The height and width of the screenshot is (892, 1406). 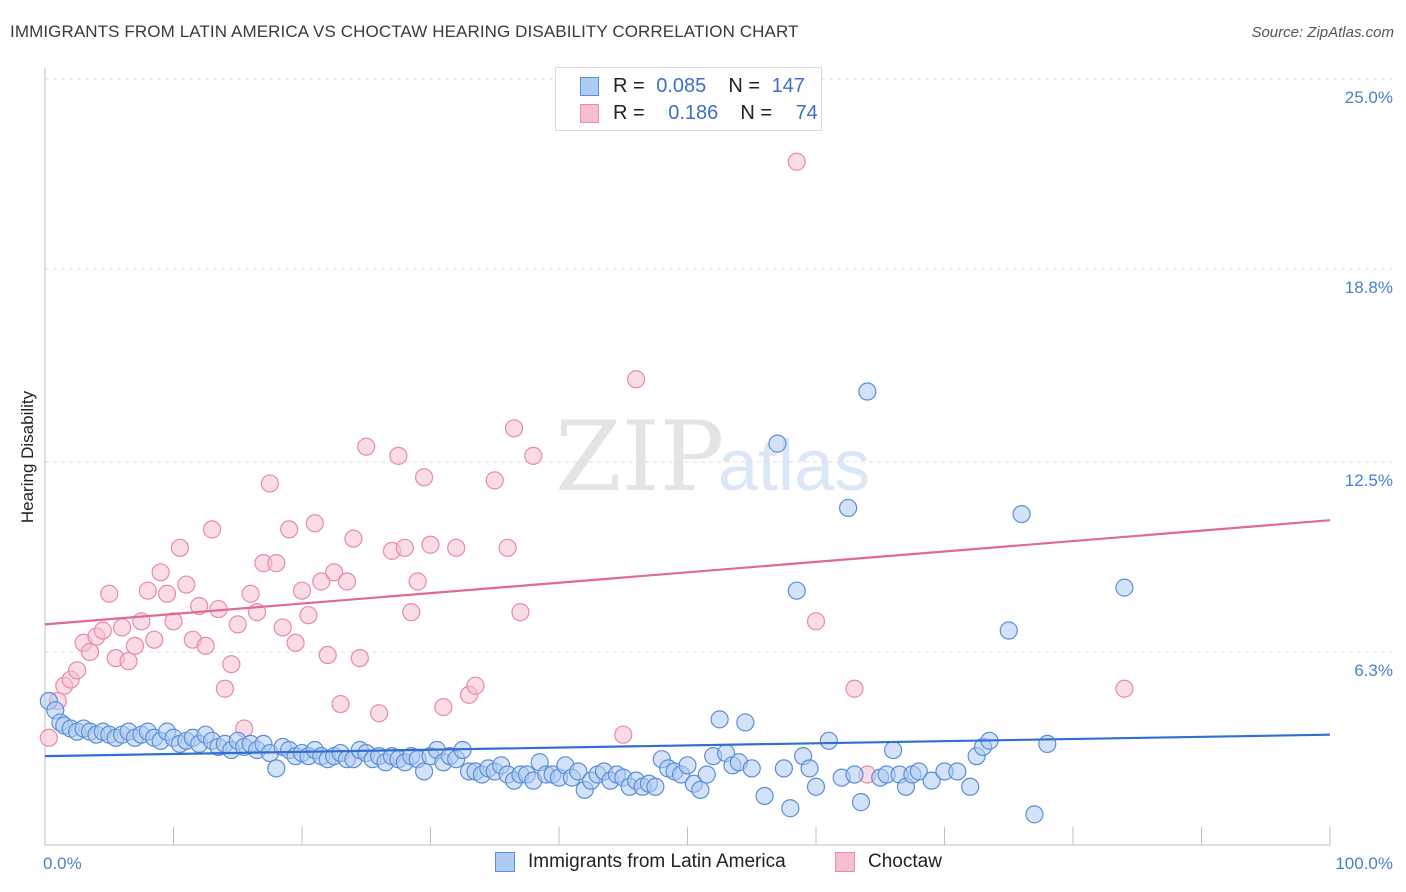 I want to click on y-axis-label: Hearing Disability, so click(x=27, y=456).